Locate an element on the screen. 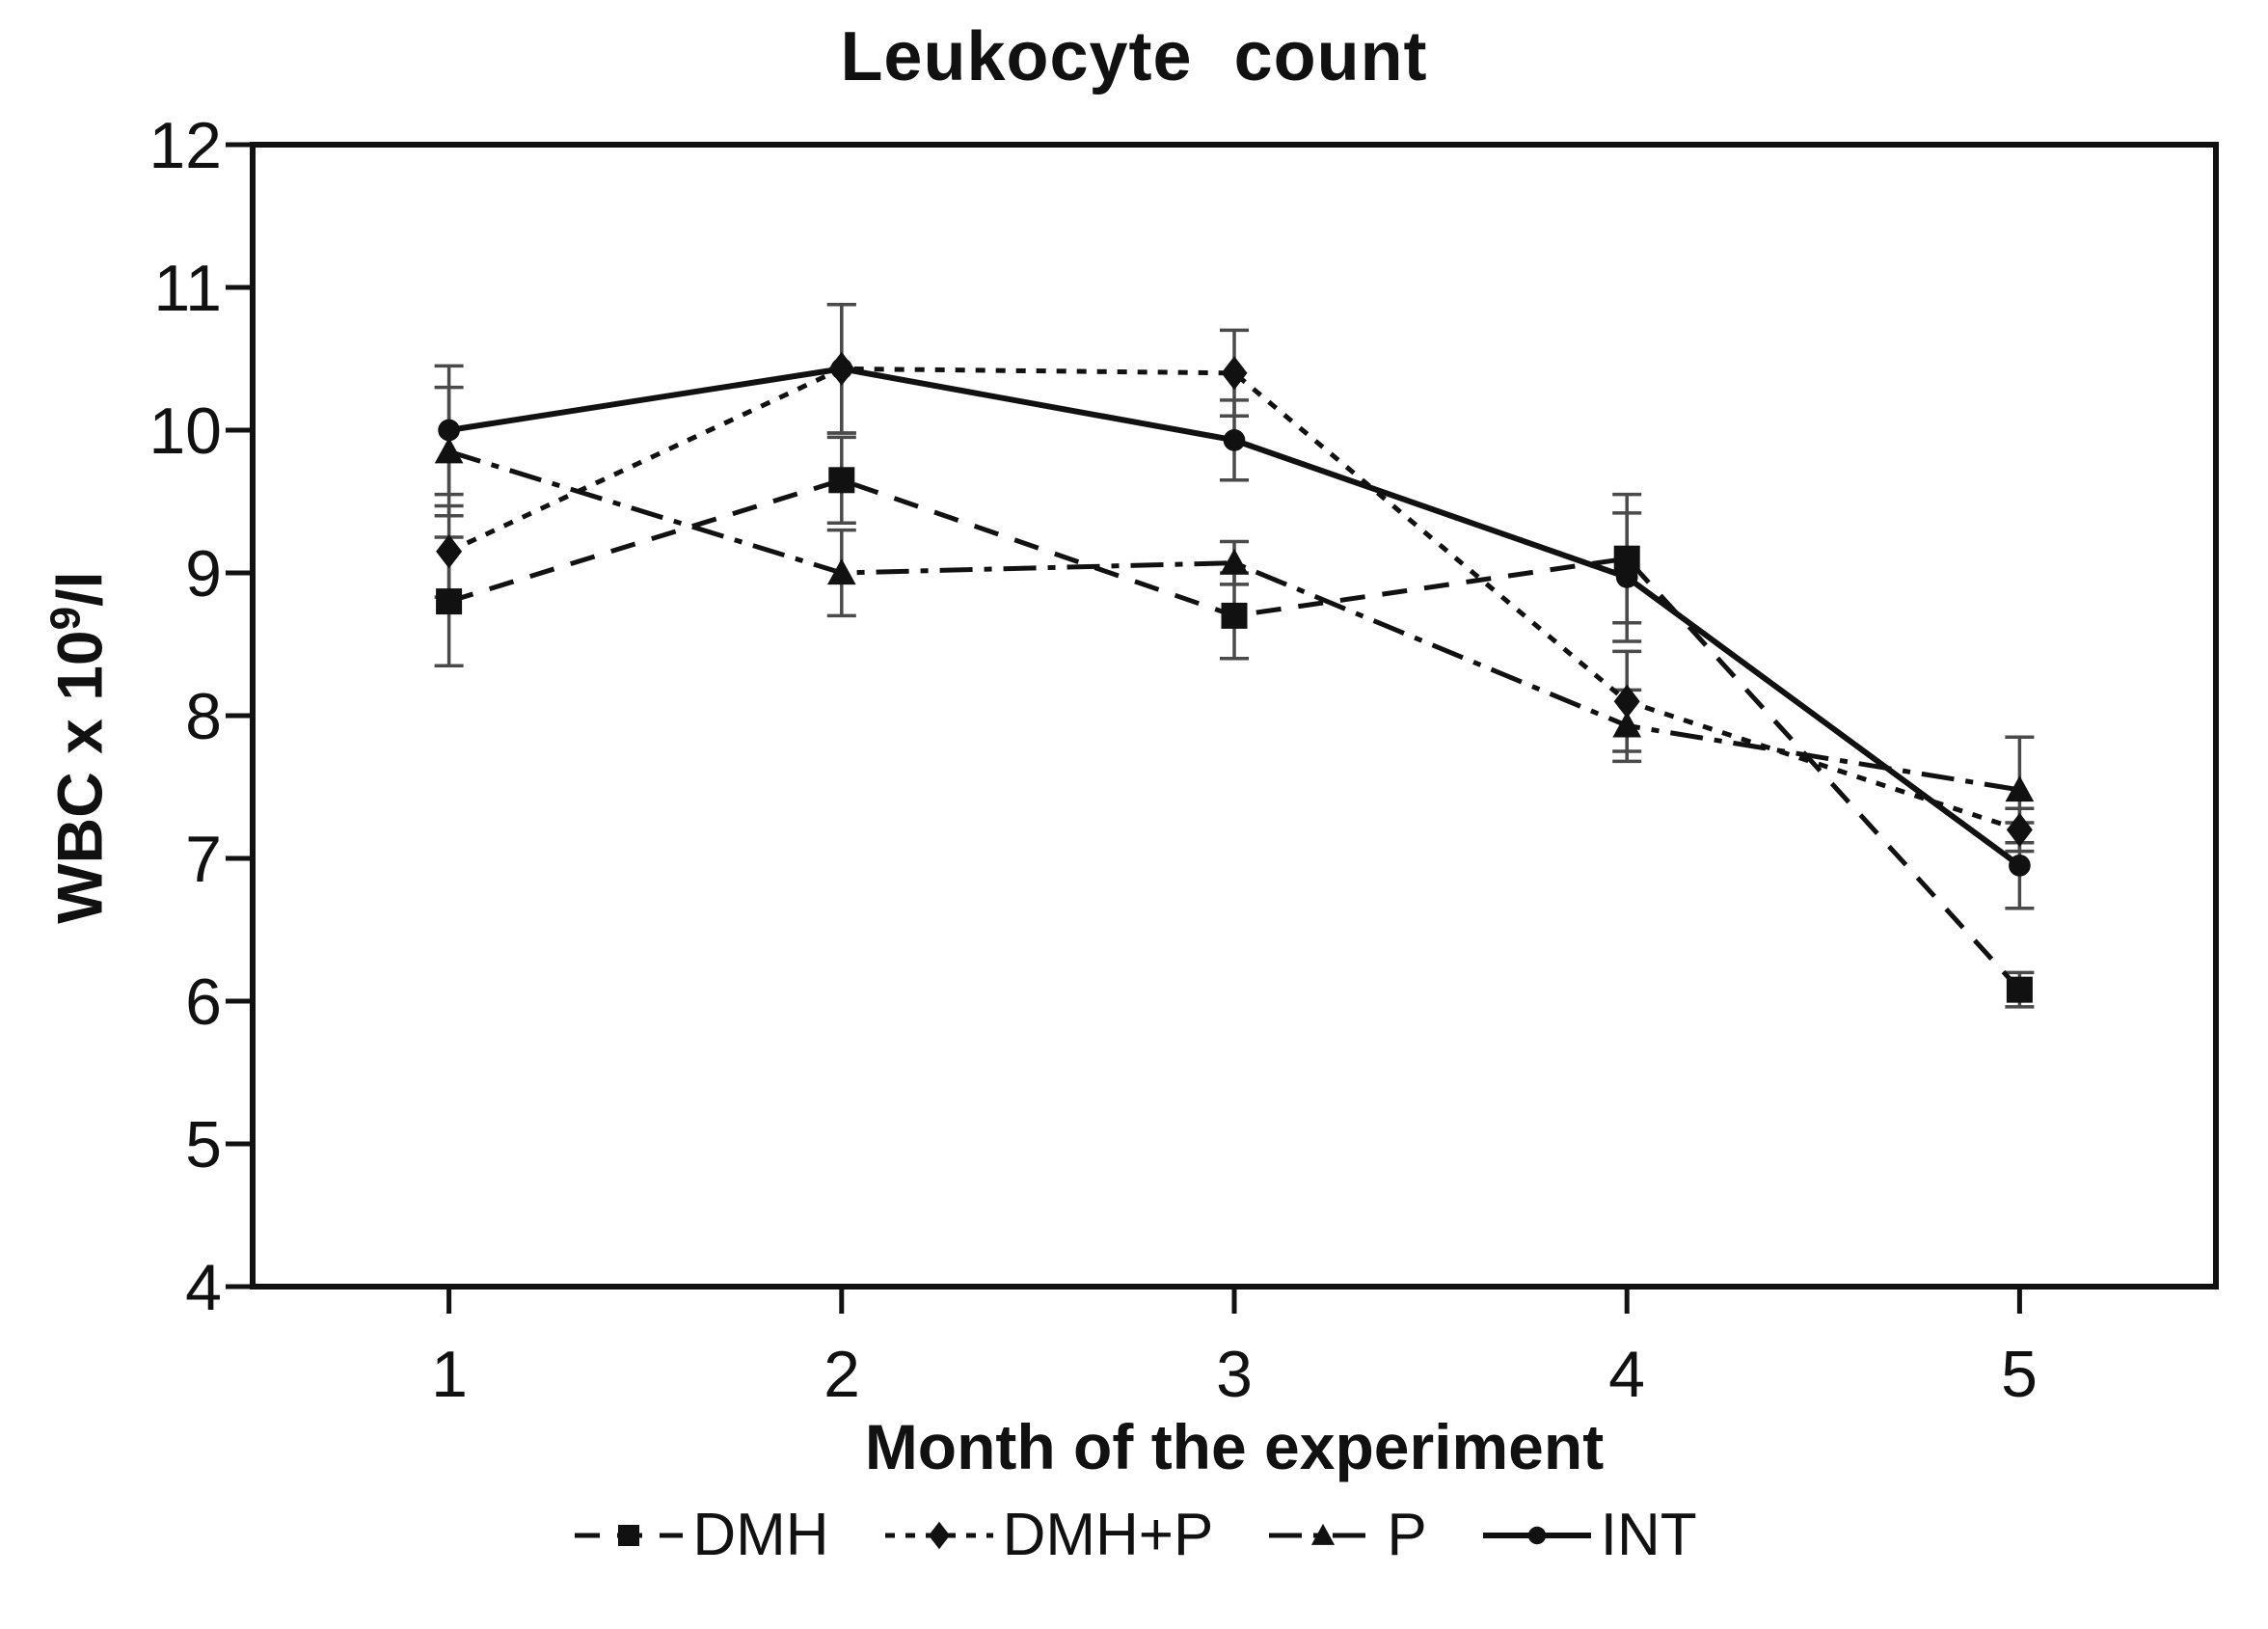  x-tick-labels: 1 2 3 4 5 is located at coordinates (1234, 1374).